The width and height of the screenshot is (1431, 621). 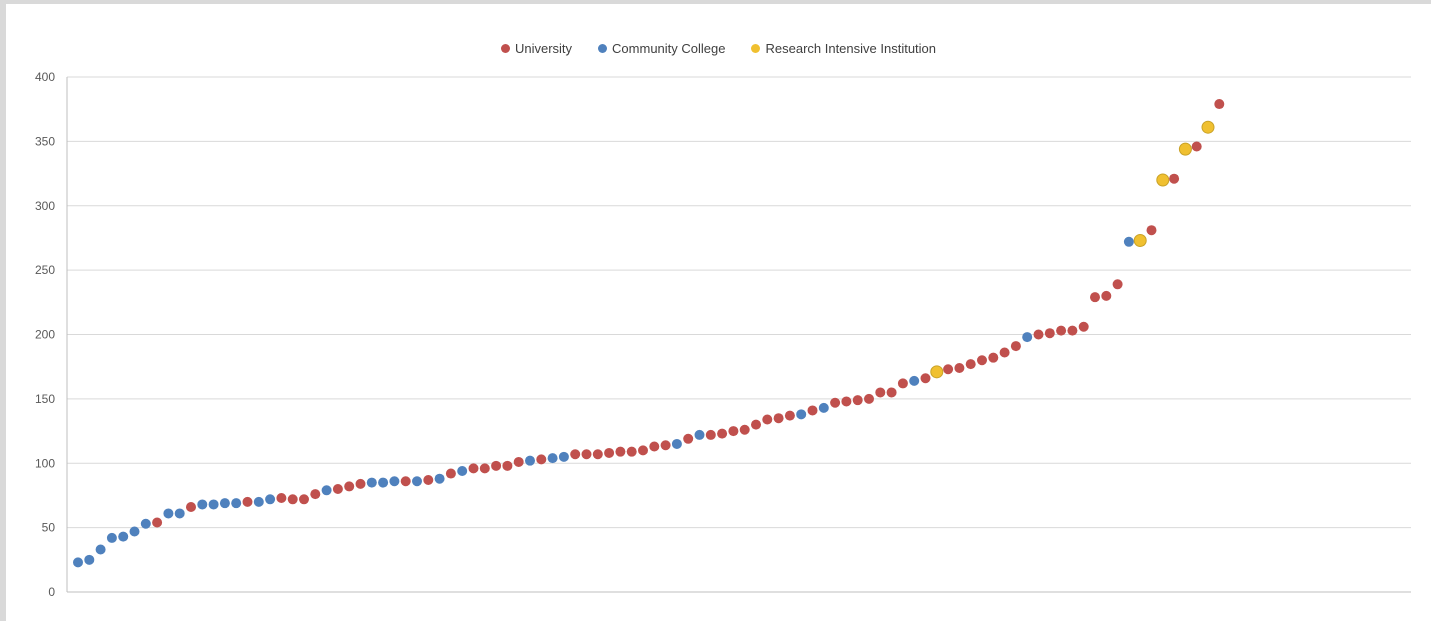 What do you see at coordinates (45, 77) in the screenshot?
I see `y-tick-label-400: 400` at bounding box center [45, 77].